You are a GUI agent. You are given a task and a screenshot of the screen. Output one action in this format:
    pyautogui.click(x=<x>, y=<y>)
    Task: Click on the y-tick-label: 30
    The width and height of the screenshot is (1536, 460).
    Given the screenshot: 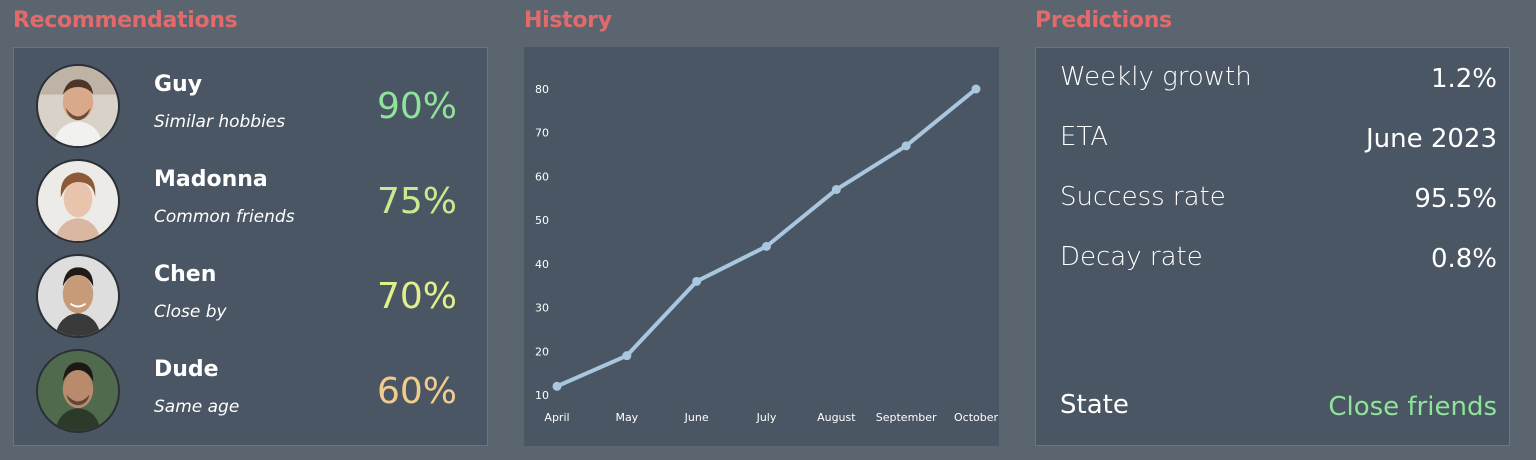 What is the action you would take?
    pyautogui.click(x=542, y=308)
    